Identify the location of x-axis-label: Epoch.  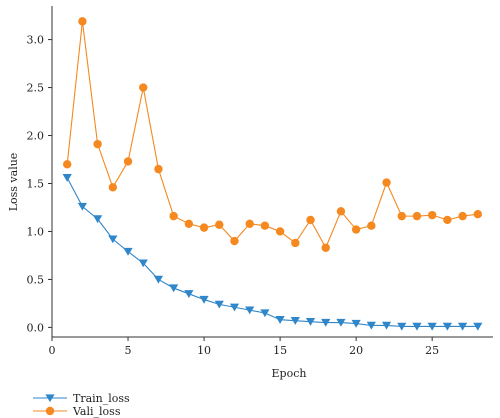
(289, 373).